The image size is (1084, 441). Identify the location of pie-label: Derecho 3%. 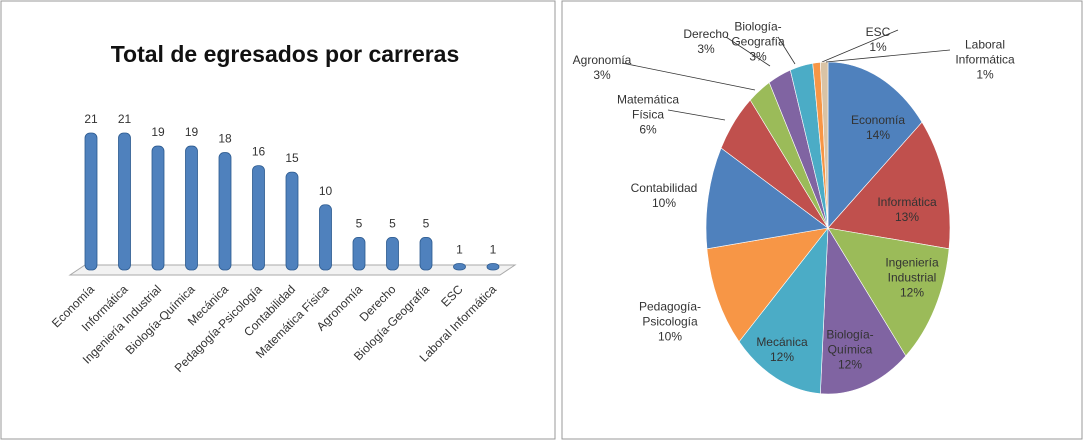
(706, 42).